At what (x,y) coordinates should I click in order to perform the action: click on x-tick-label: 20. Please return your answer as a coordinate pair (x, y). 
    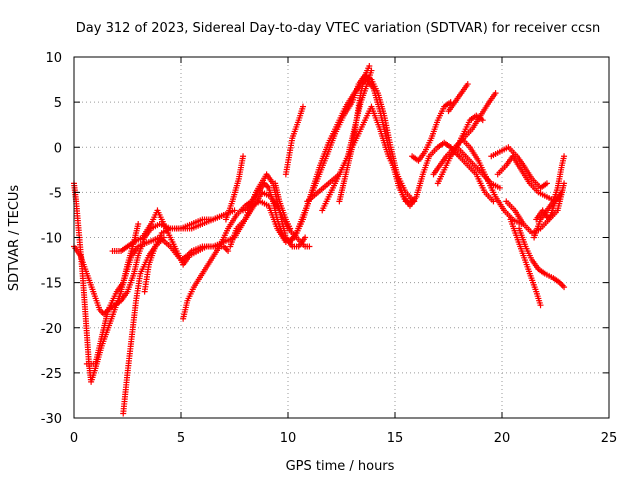
    Looking at the image, I should click on (502, 438).